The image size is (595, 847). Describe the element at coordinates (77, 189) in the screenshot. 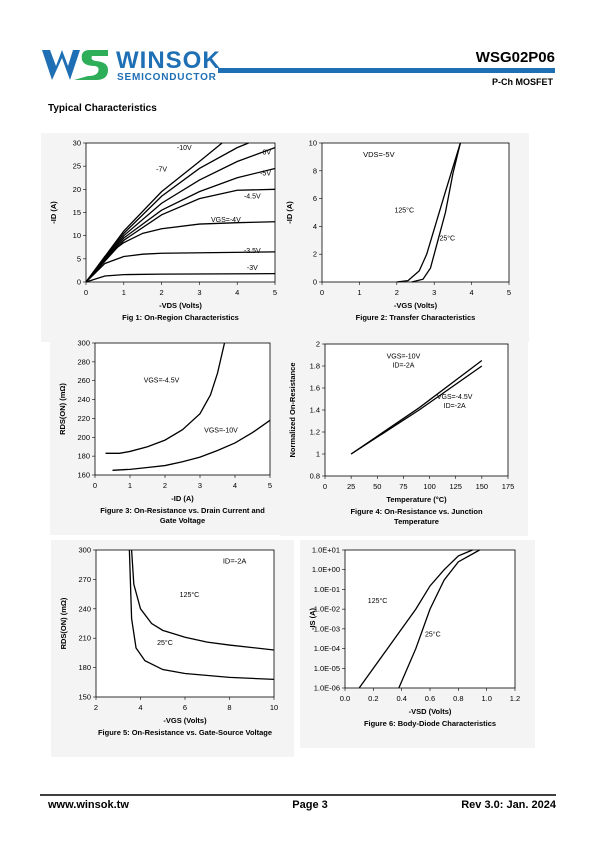

I see `y-tick-label: 20` at that location.